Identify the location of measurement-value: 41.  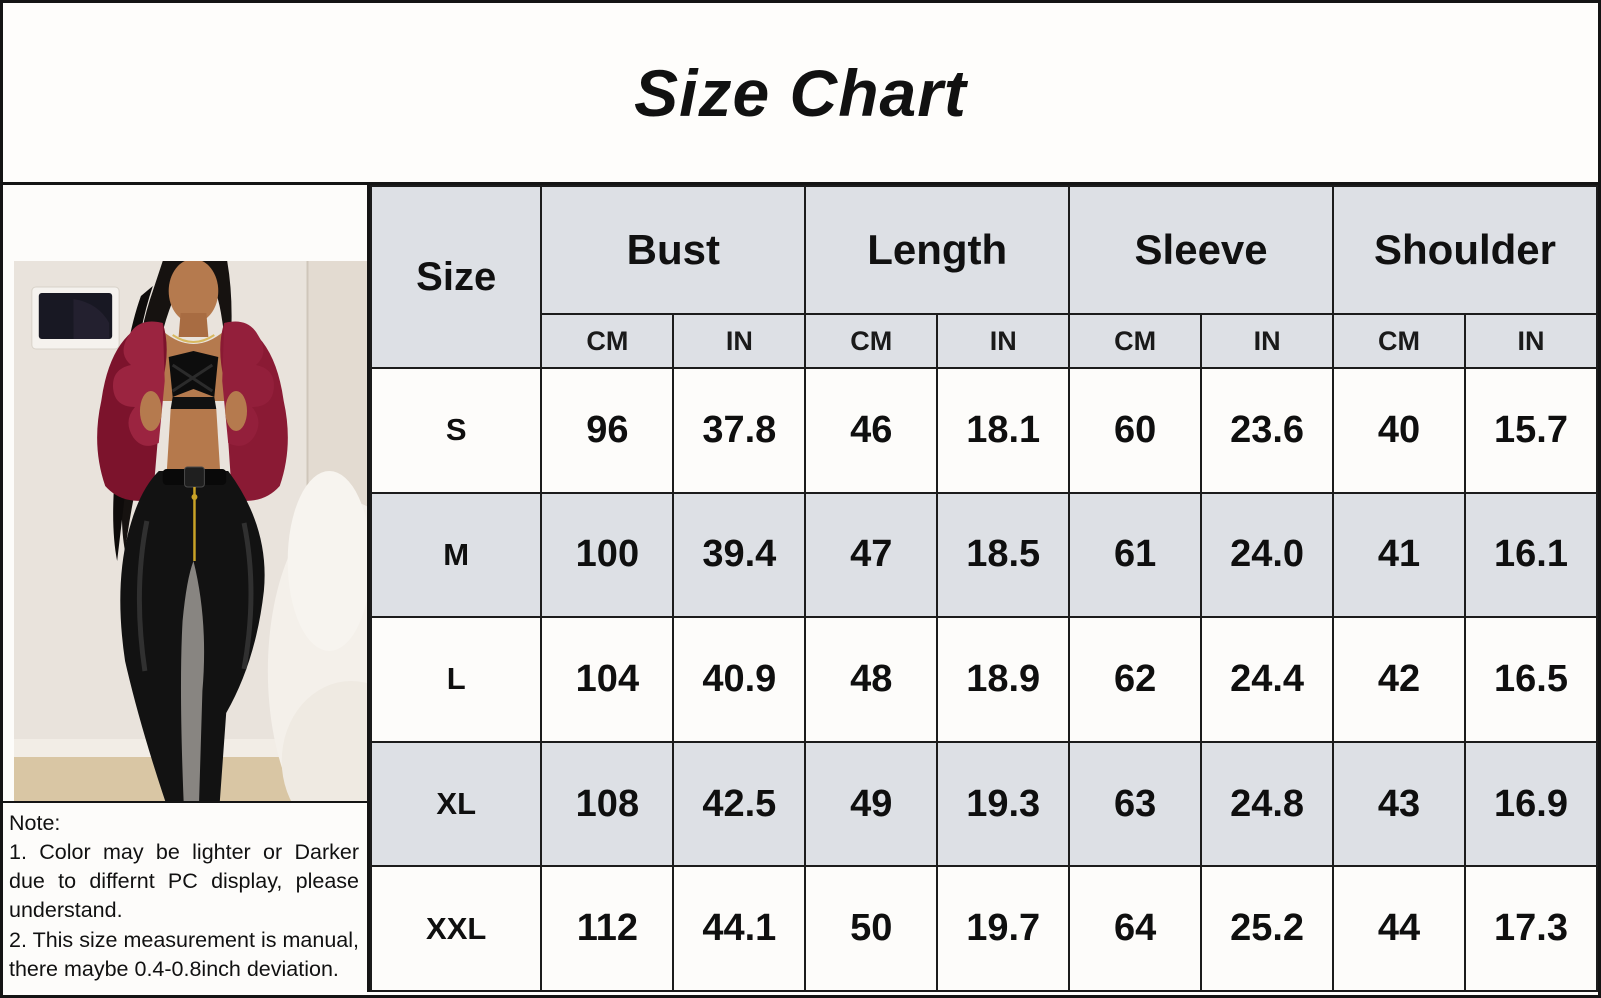
(1399, 555).